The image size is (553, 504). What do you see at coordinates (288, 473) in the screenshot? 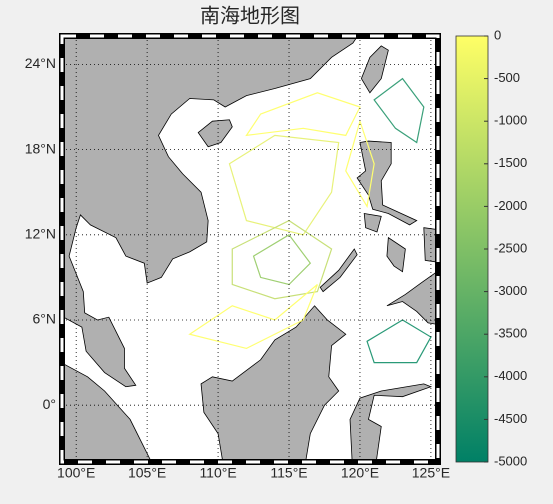
I see `x-tick-label: 115°E` at bounding box center [288, 473].